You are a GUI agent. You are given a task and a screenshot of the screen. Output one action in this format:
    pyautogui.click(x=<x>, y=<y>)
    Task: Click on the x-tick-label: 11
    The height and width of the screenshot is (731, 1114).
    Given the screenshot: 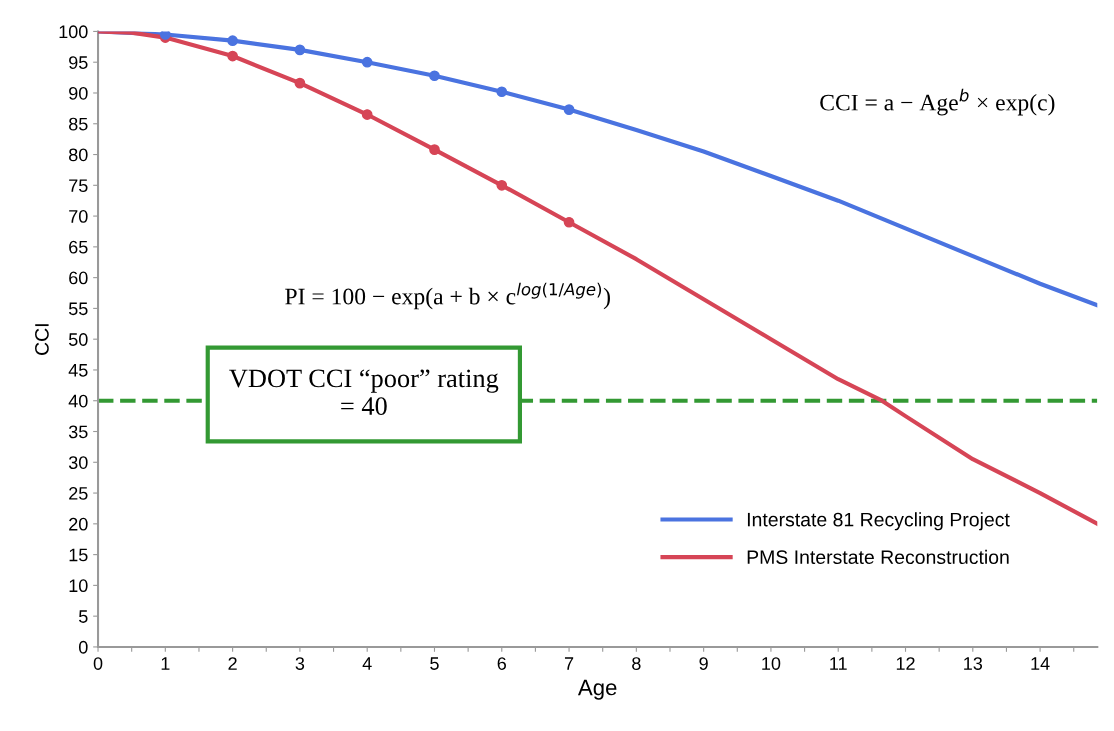 What is the action you would take?
    pyautogui.click(x=838, y=663)
    